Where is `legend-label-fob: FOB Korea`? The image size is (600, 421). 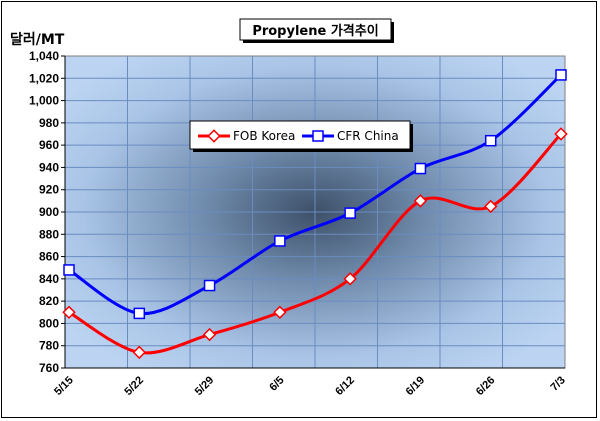
legend-label-fob: FOB Korea is located at coordinates (264, 136).